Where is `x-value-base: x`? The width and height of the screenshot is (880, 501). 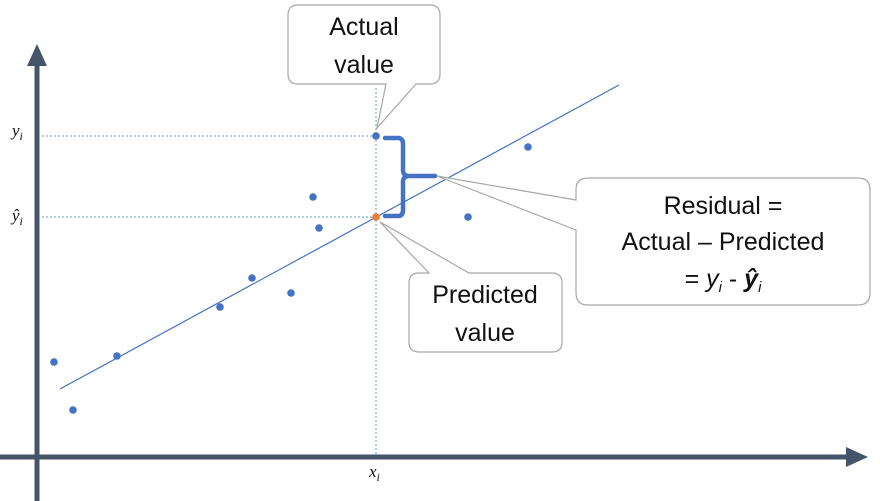
x-value-base: x is located at coordinates (372, 471).